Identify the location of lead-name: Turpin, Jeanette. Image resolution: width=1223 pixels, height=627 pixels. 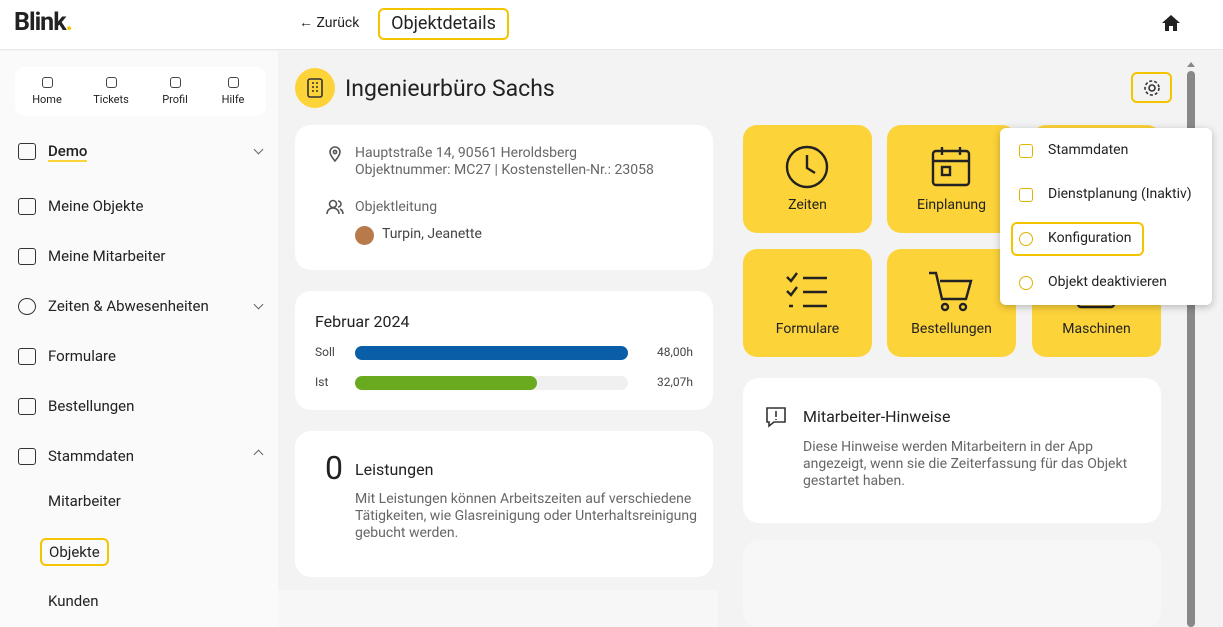
(432, 234).